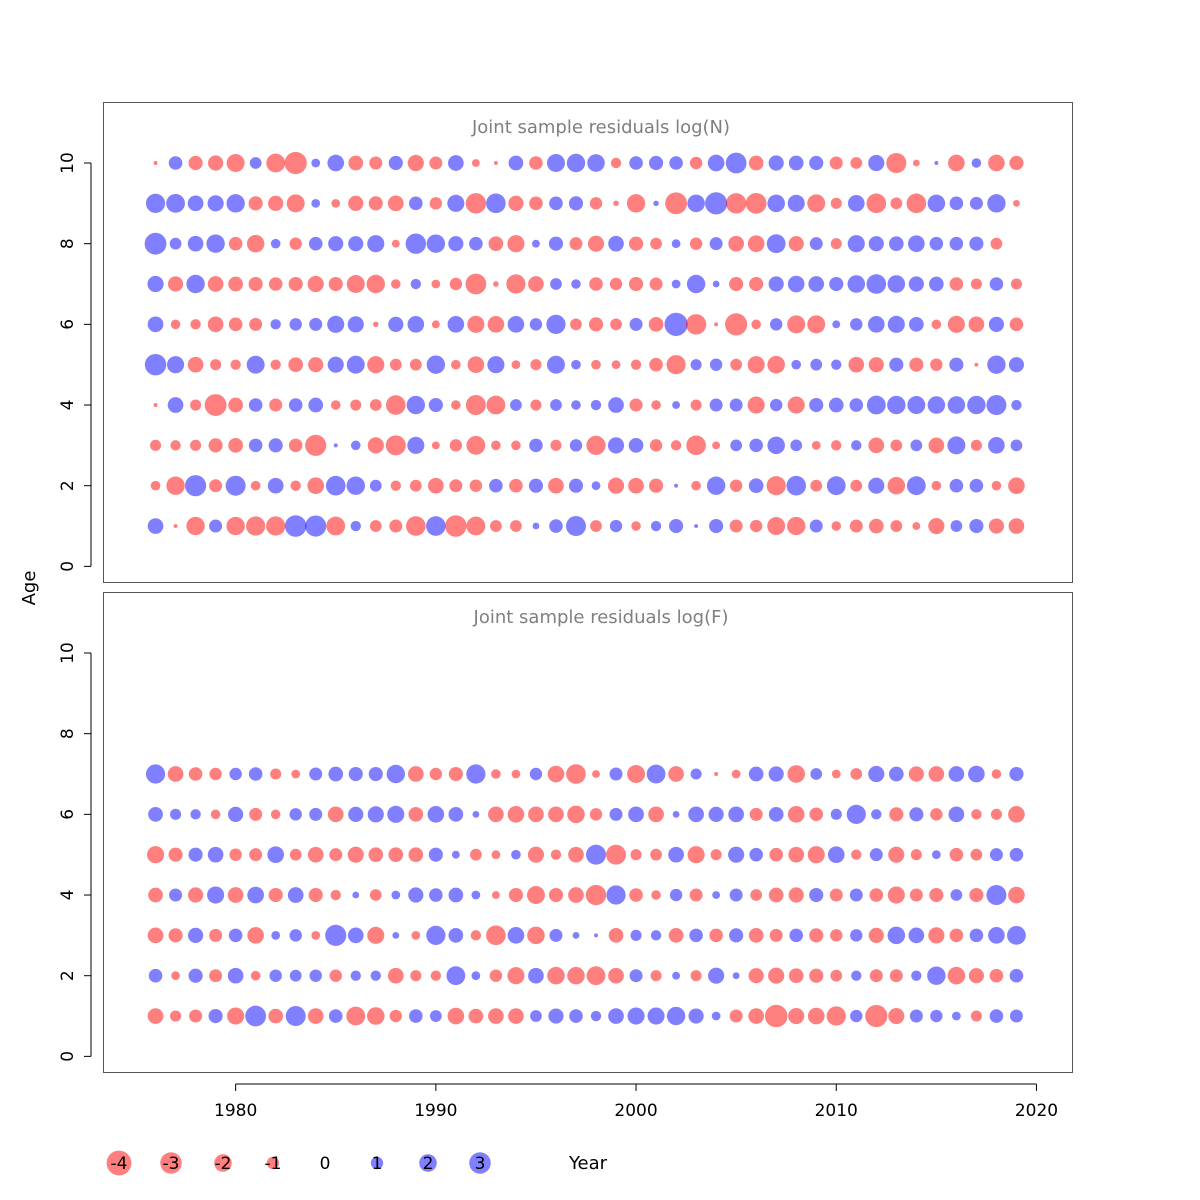  What do you see at coordinates (916, 445) in the screenshot?
I see `bubble-age3-2014` at bounding box center [916, 445].